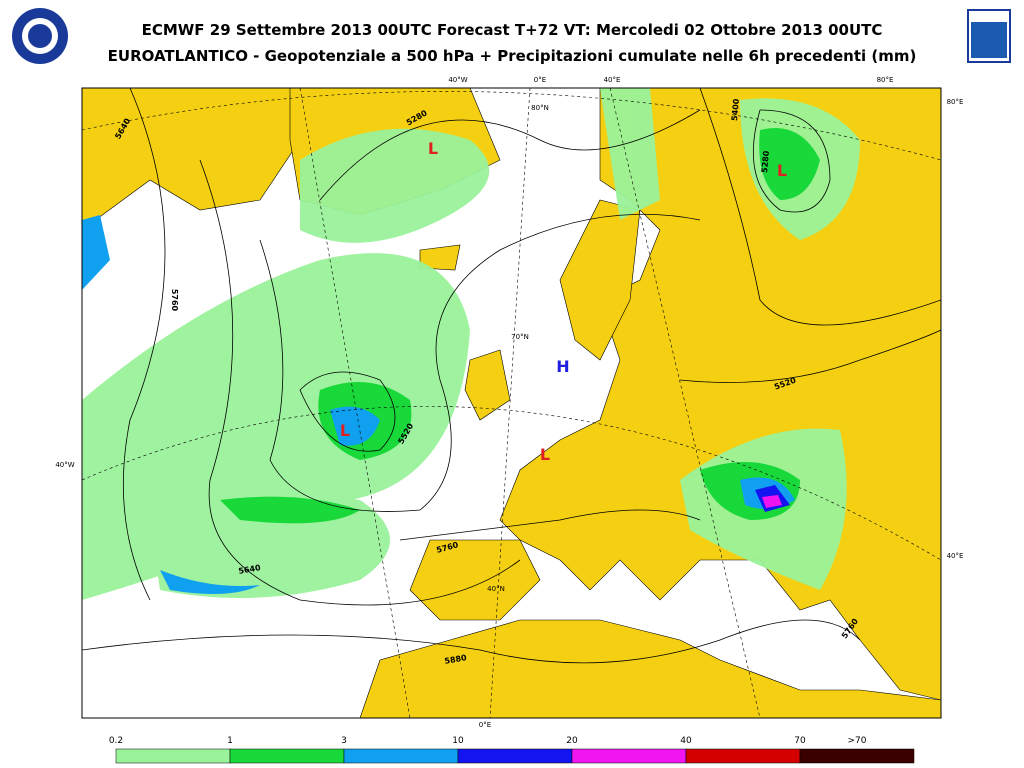 This screenshot has width=1024, height=768. I want to click on pressure-center: H, so click(562, 366).